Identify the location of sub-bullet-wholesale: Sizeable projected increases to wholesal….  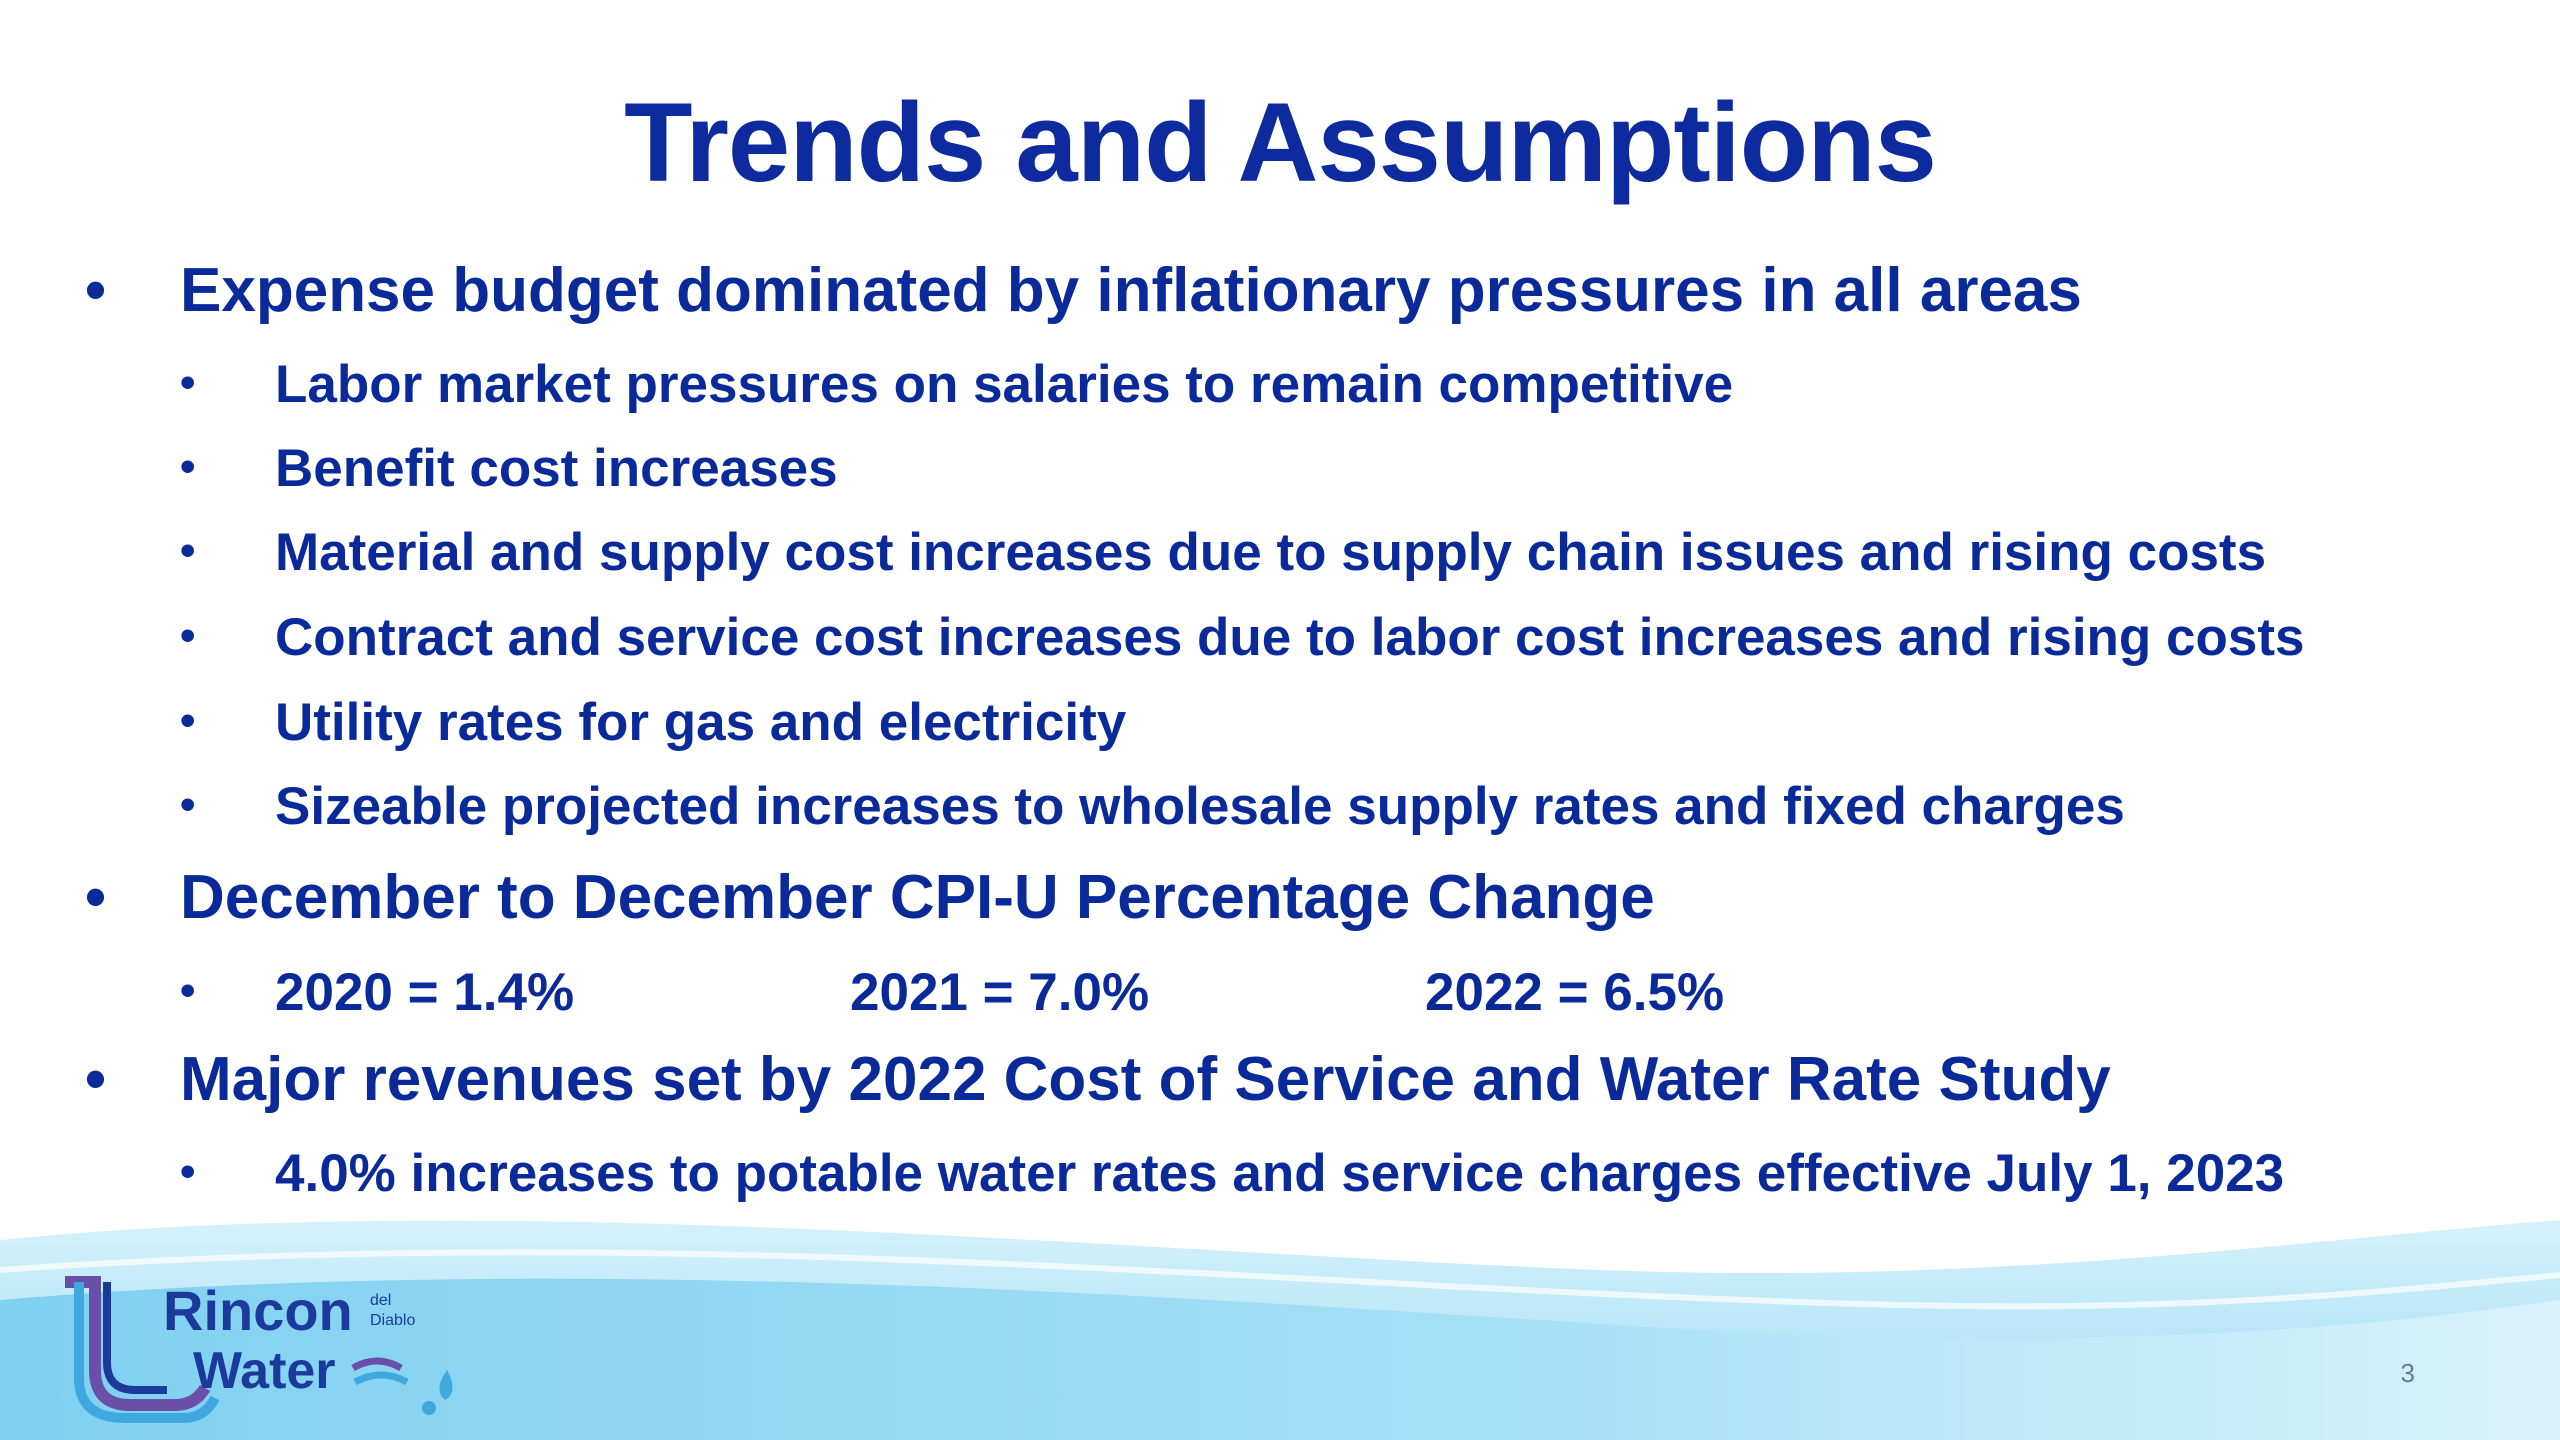
(1152, 806).